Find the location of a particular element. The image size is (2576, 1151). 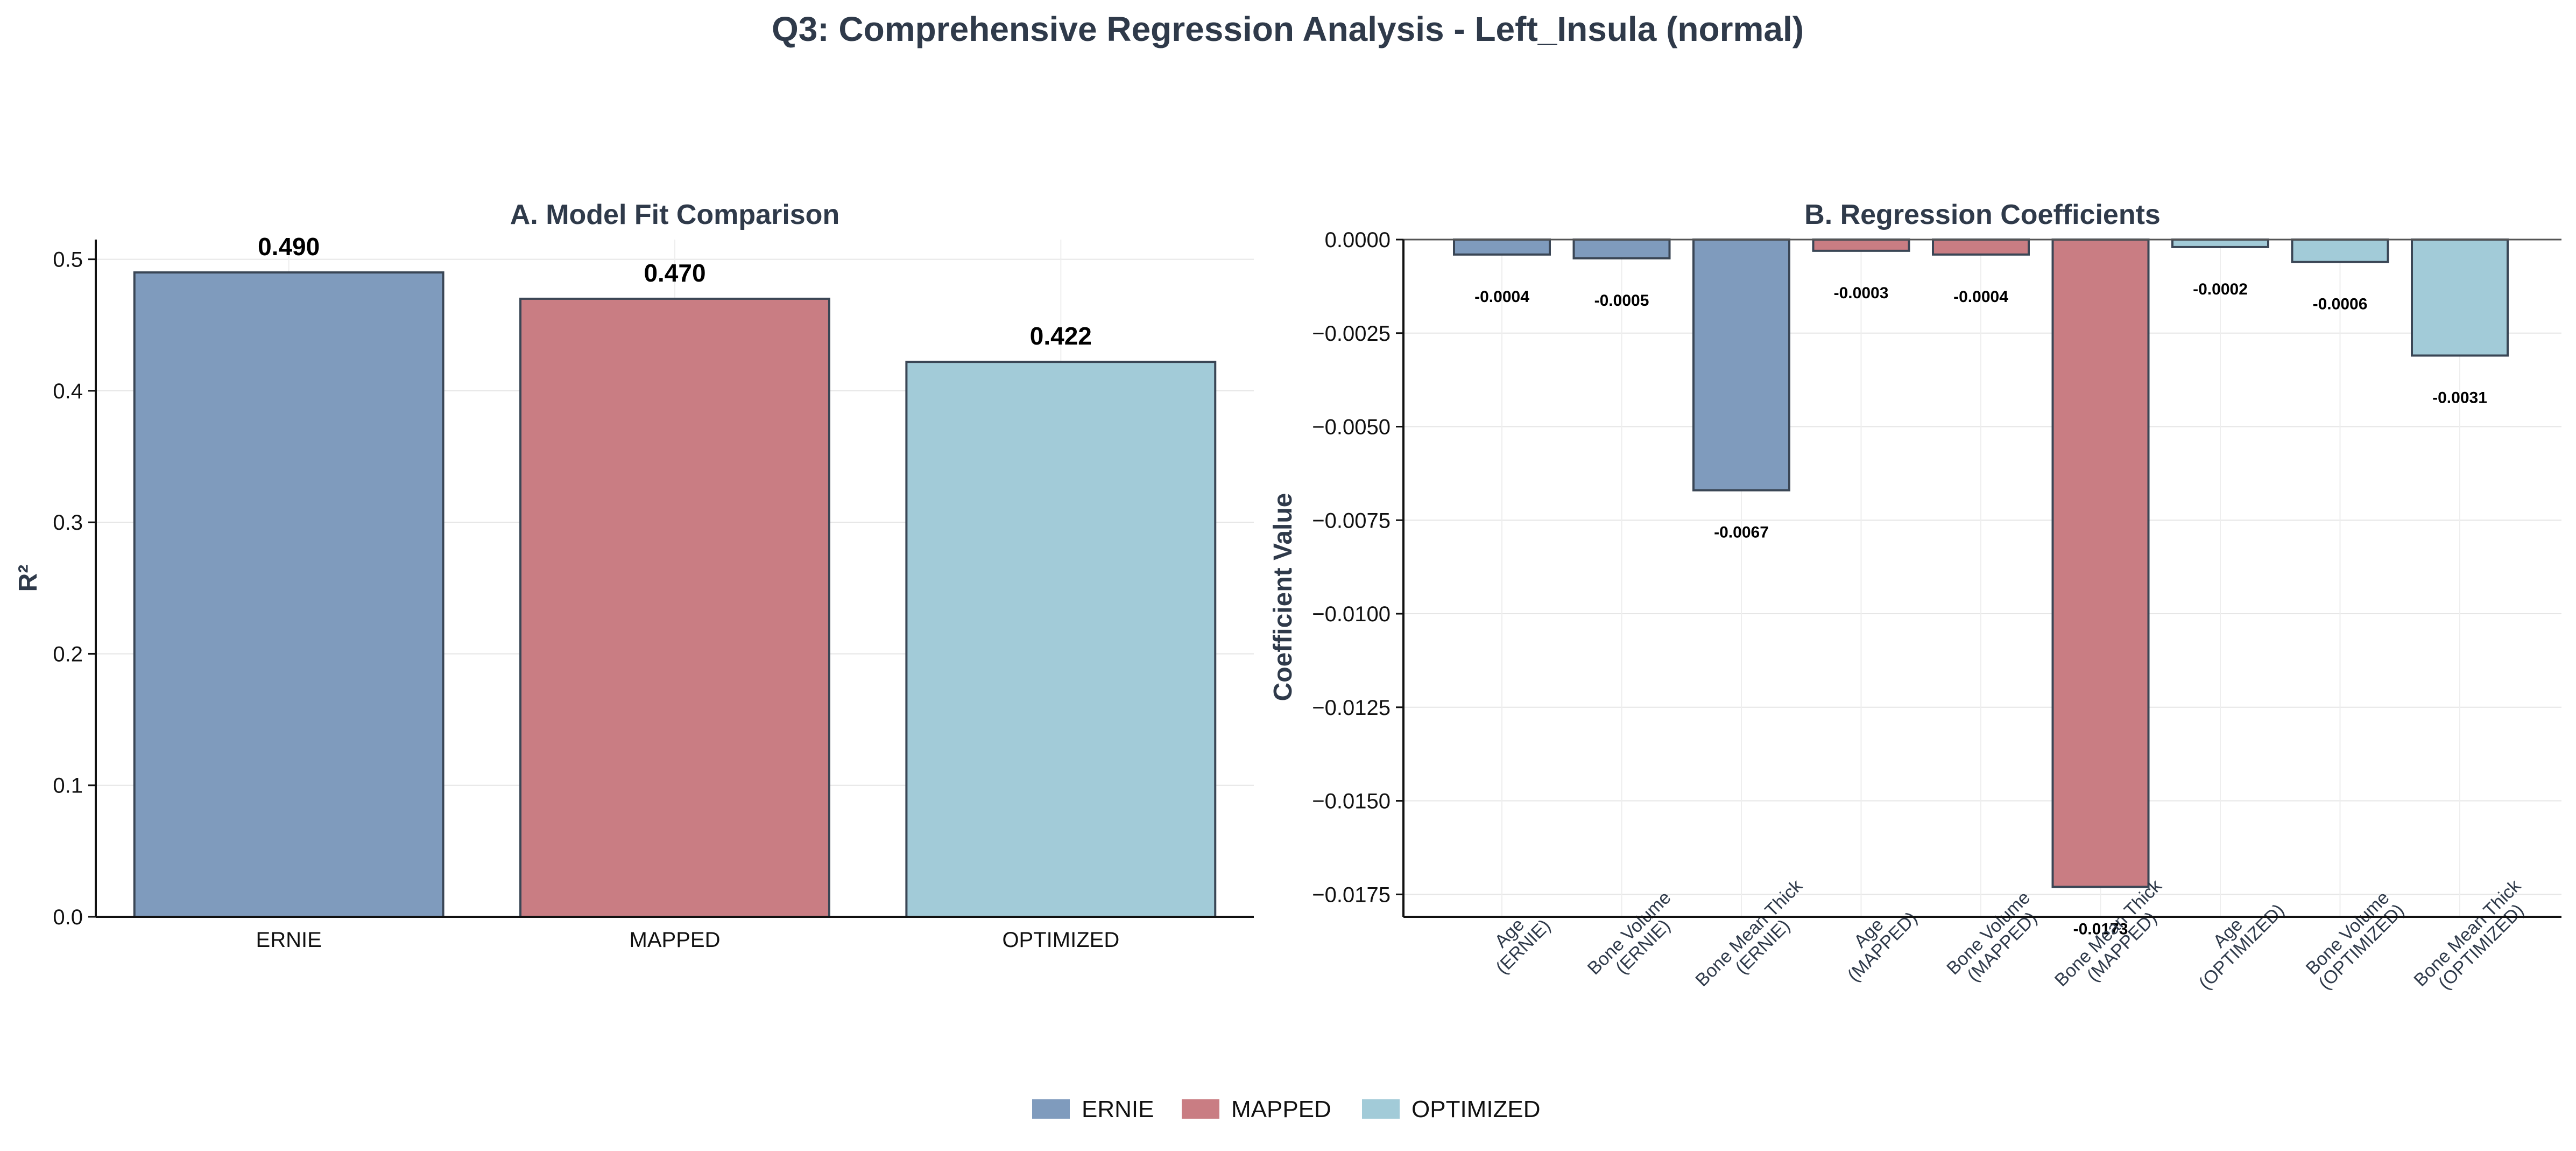

panel-a-bar-mapped is located at coordinates (674, 607).